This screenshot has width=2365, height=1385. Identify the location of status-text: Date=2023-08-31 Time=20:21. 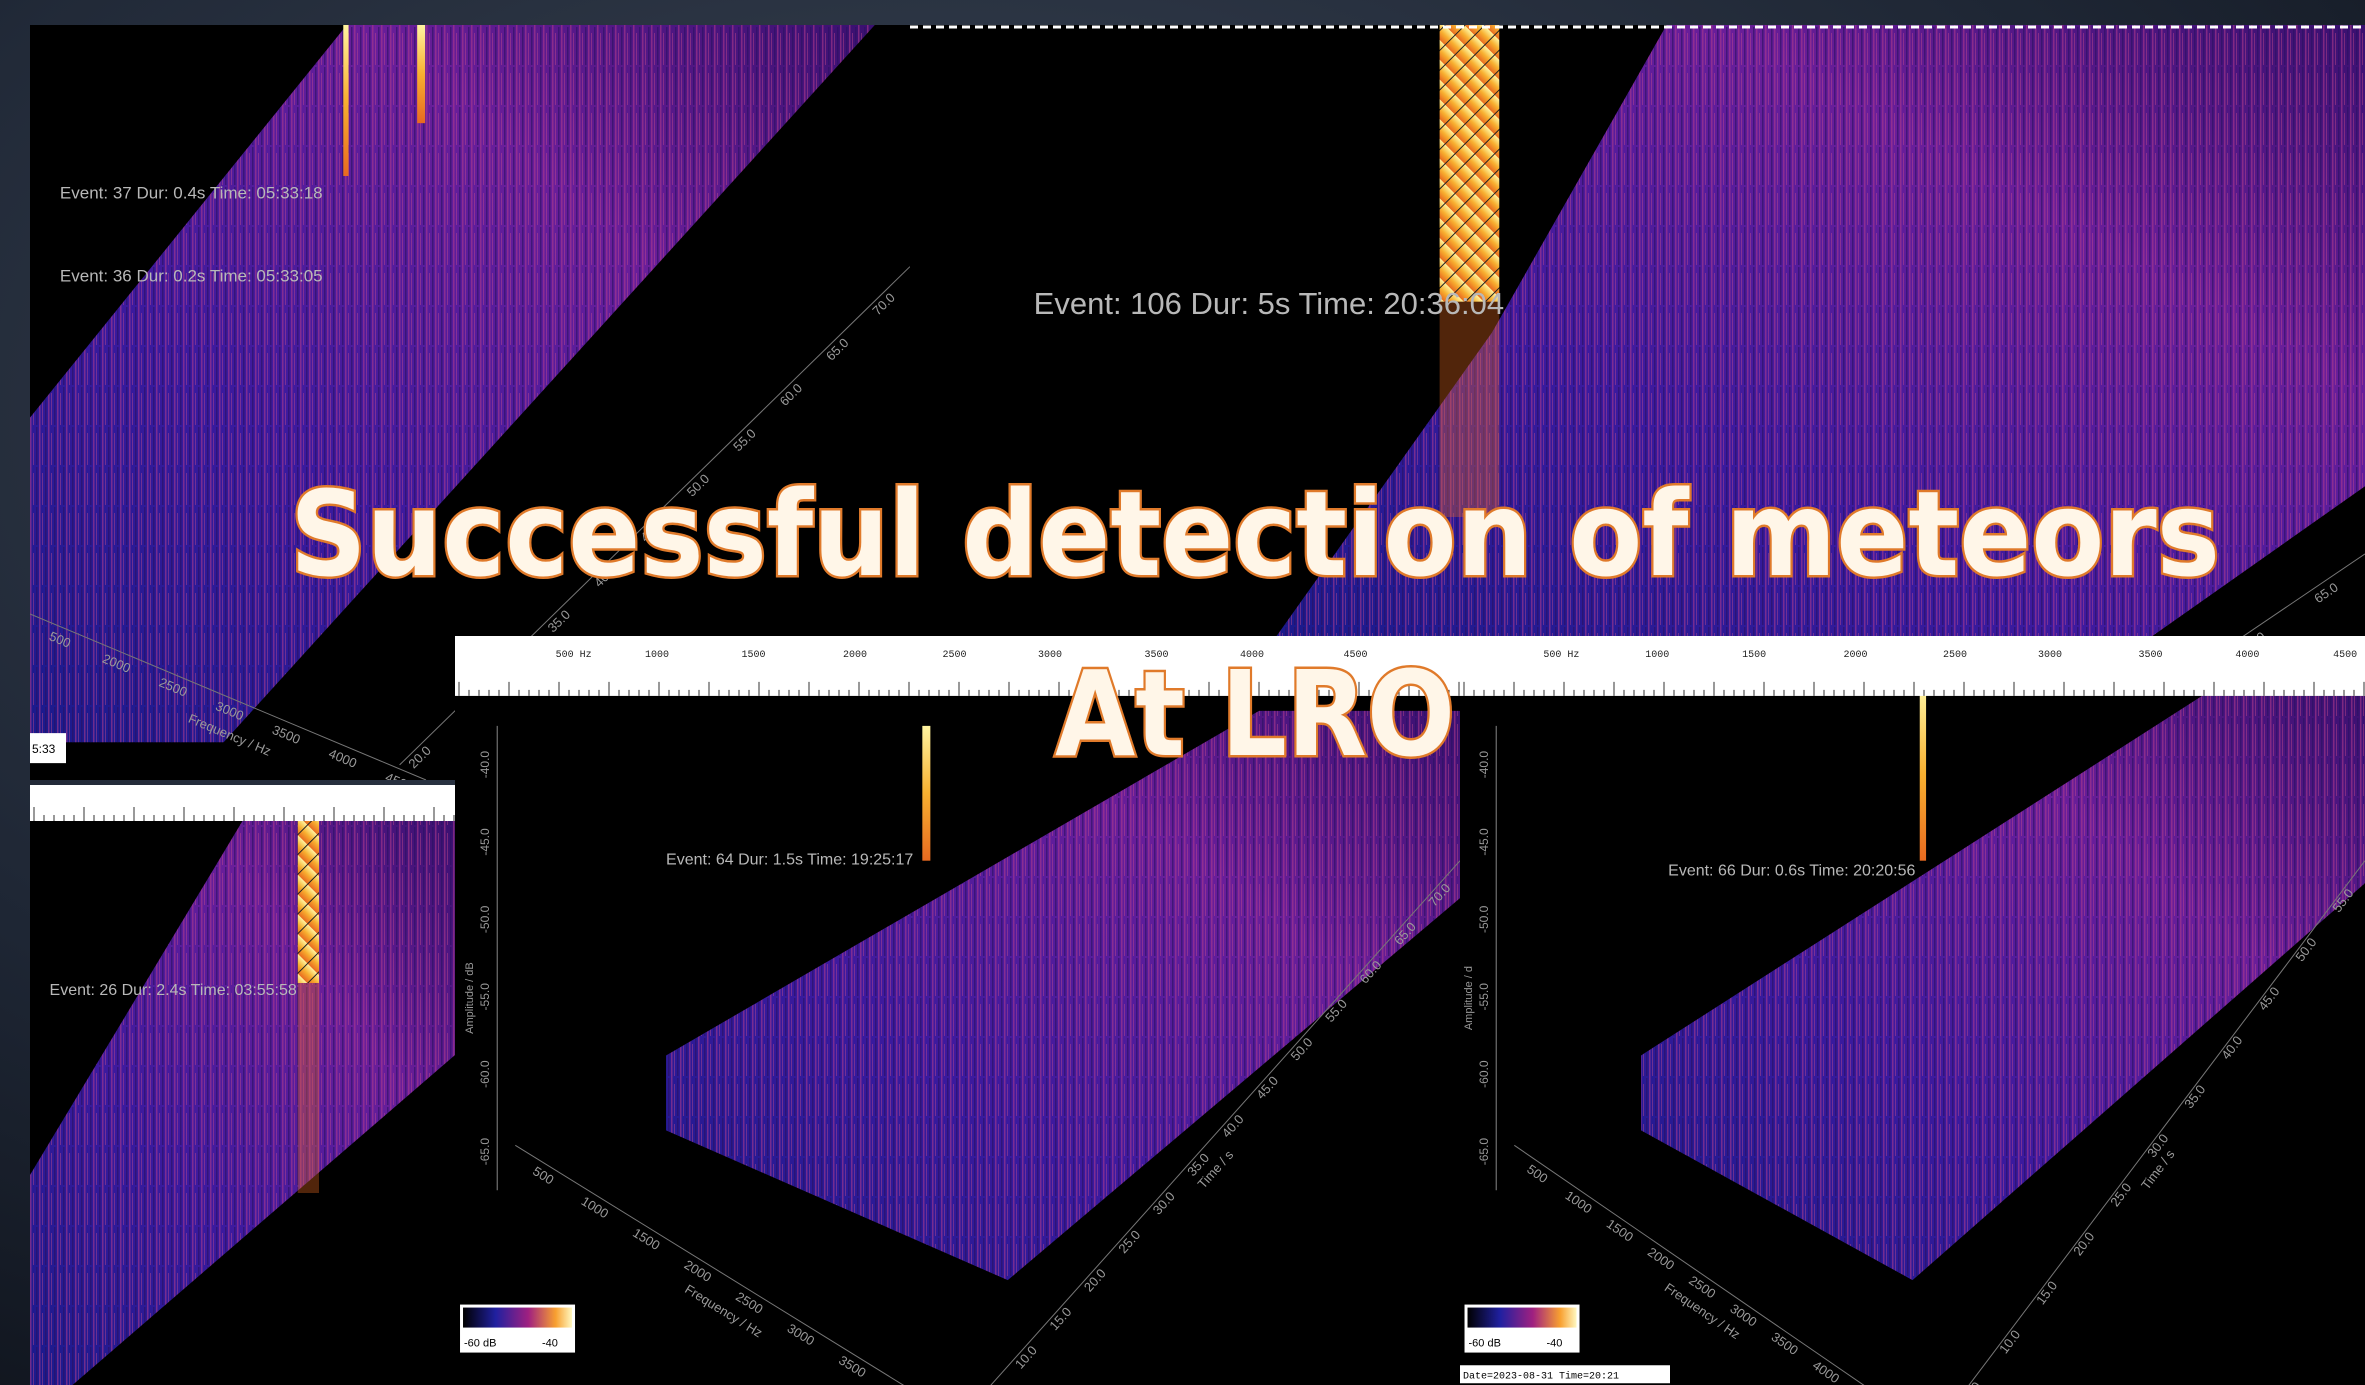
(1541, 1376).